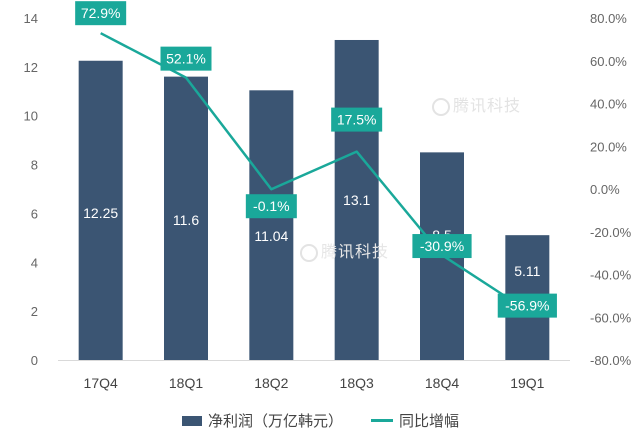 Image resolution: width=641 pixels, height=442 pixels. Describe the element at coordinates (34, 311) in the screenshot. I see `y-left-tick-label: 2` at that location.